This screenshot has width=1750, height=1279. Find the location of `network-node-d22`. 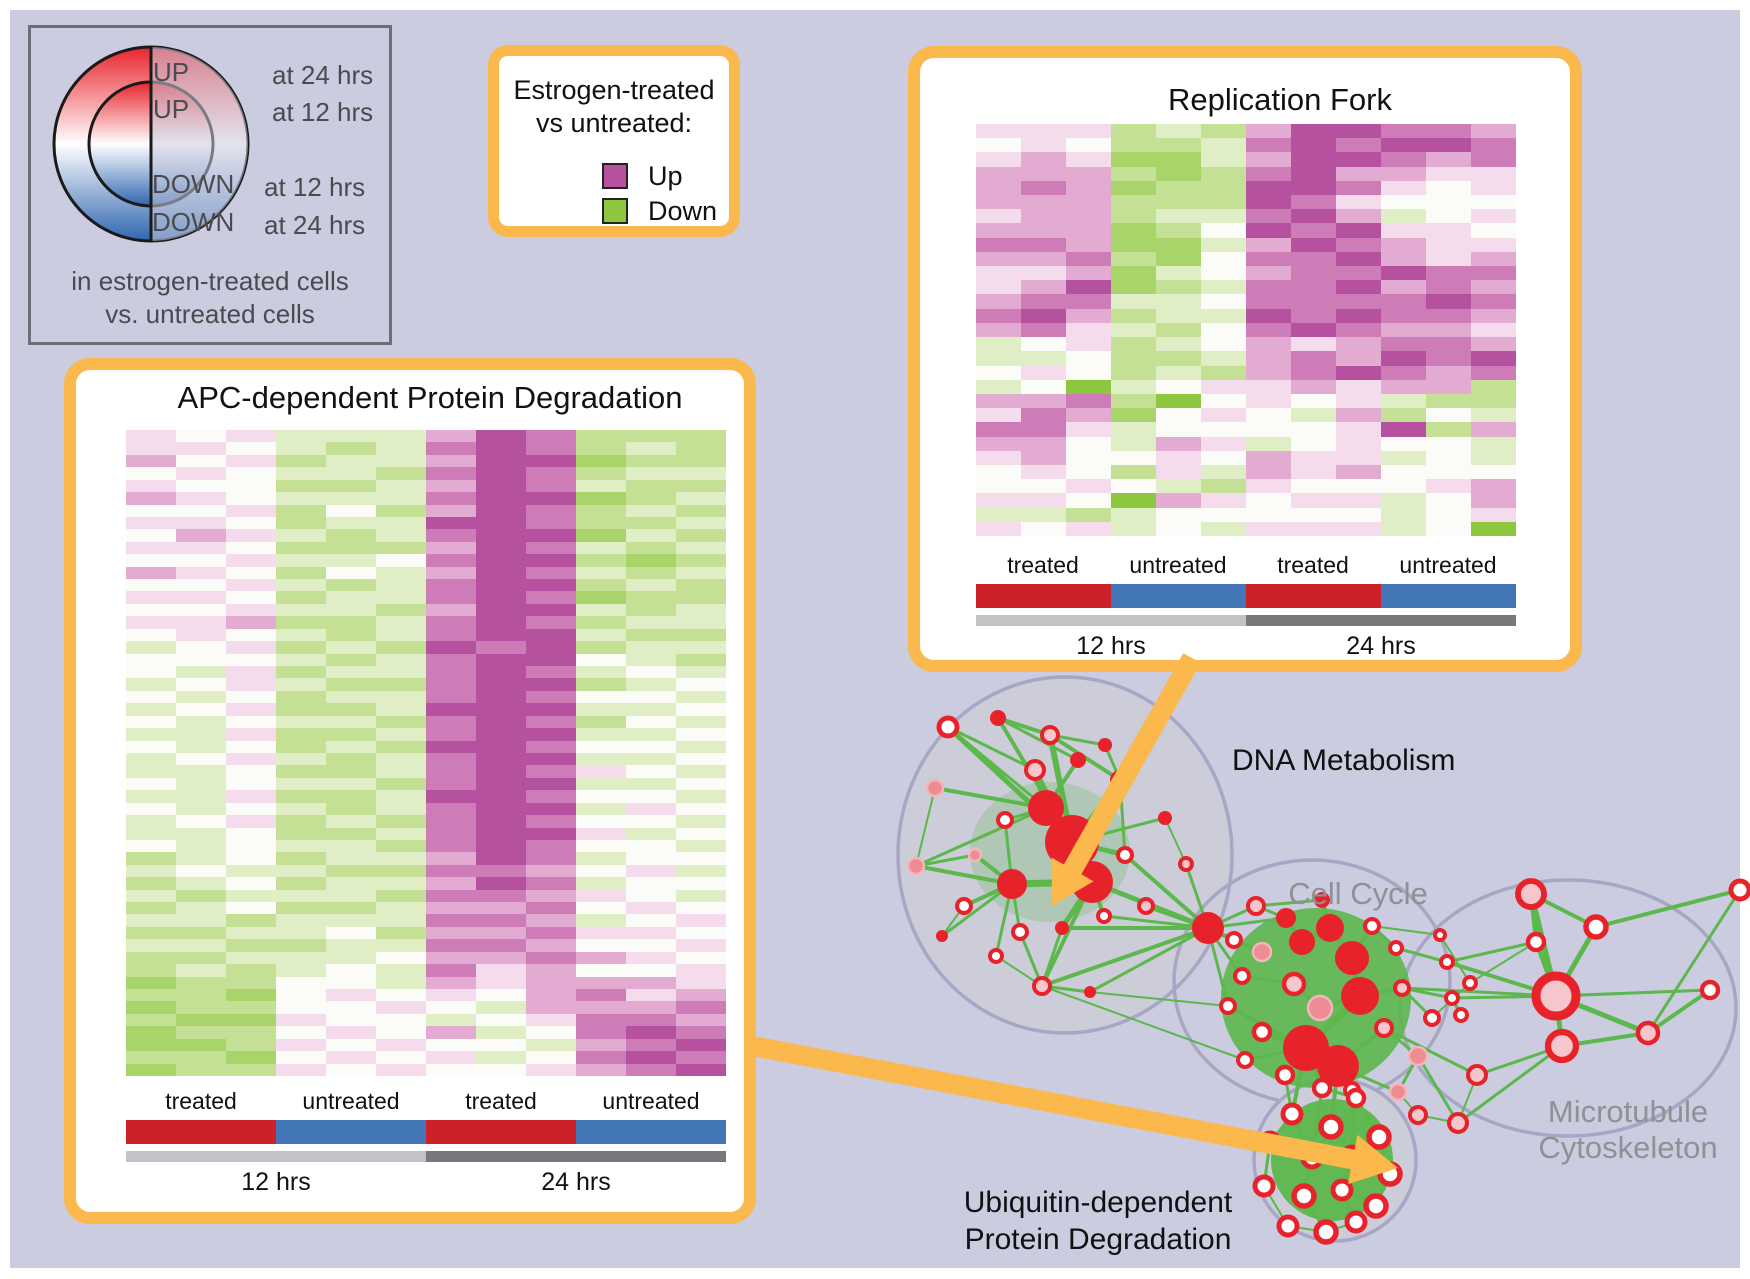

network-node-d22 is located at coordinates (1208, 928).